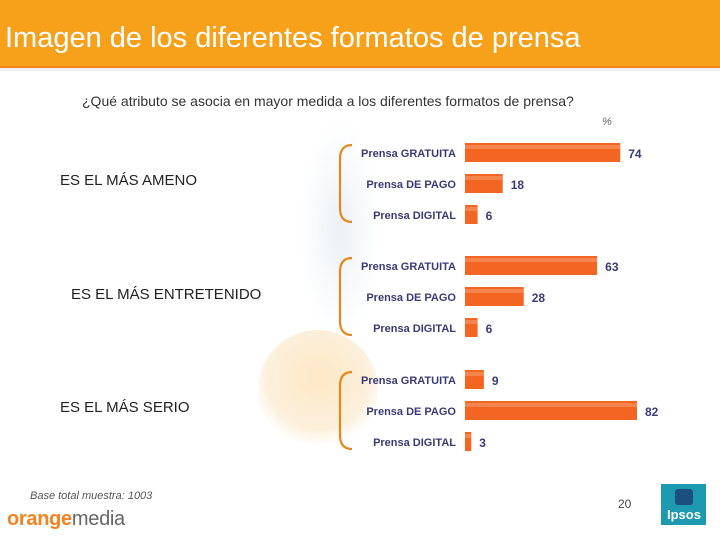  What do you see at coordinates (411, 185) in the screenshot?
I see `category-label-es-el-m-s-ameno-prensa-de-pago: Prensa DE PAGO` at bounding box center [411, 185].